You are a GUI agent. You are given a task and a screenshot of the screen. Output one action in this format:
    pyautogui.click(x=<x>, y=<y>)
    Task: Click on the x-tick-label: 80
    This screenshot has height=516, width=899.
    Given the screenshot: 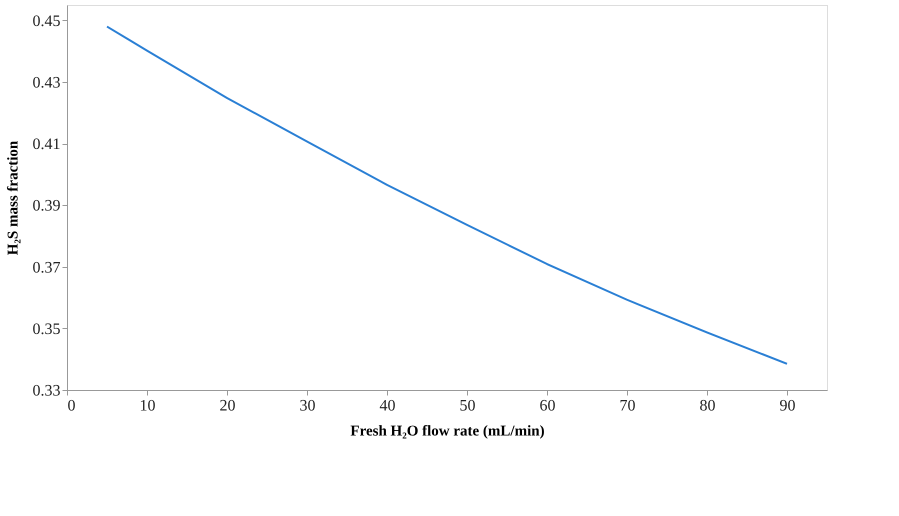 What is the action you would take?
    pyautogui.click(x=708, y=406)
    